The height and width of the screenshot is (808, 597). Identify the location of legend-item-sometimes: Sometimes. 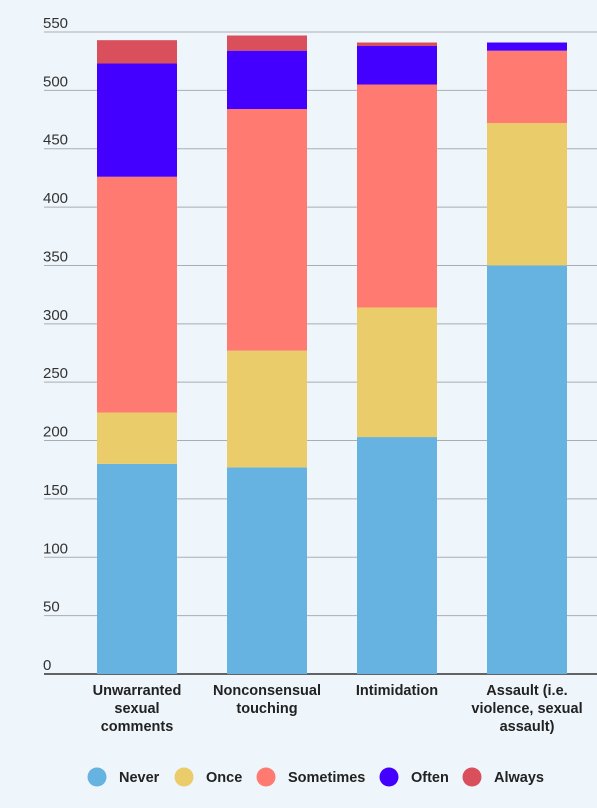
(310, 777).